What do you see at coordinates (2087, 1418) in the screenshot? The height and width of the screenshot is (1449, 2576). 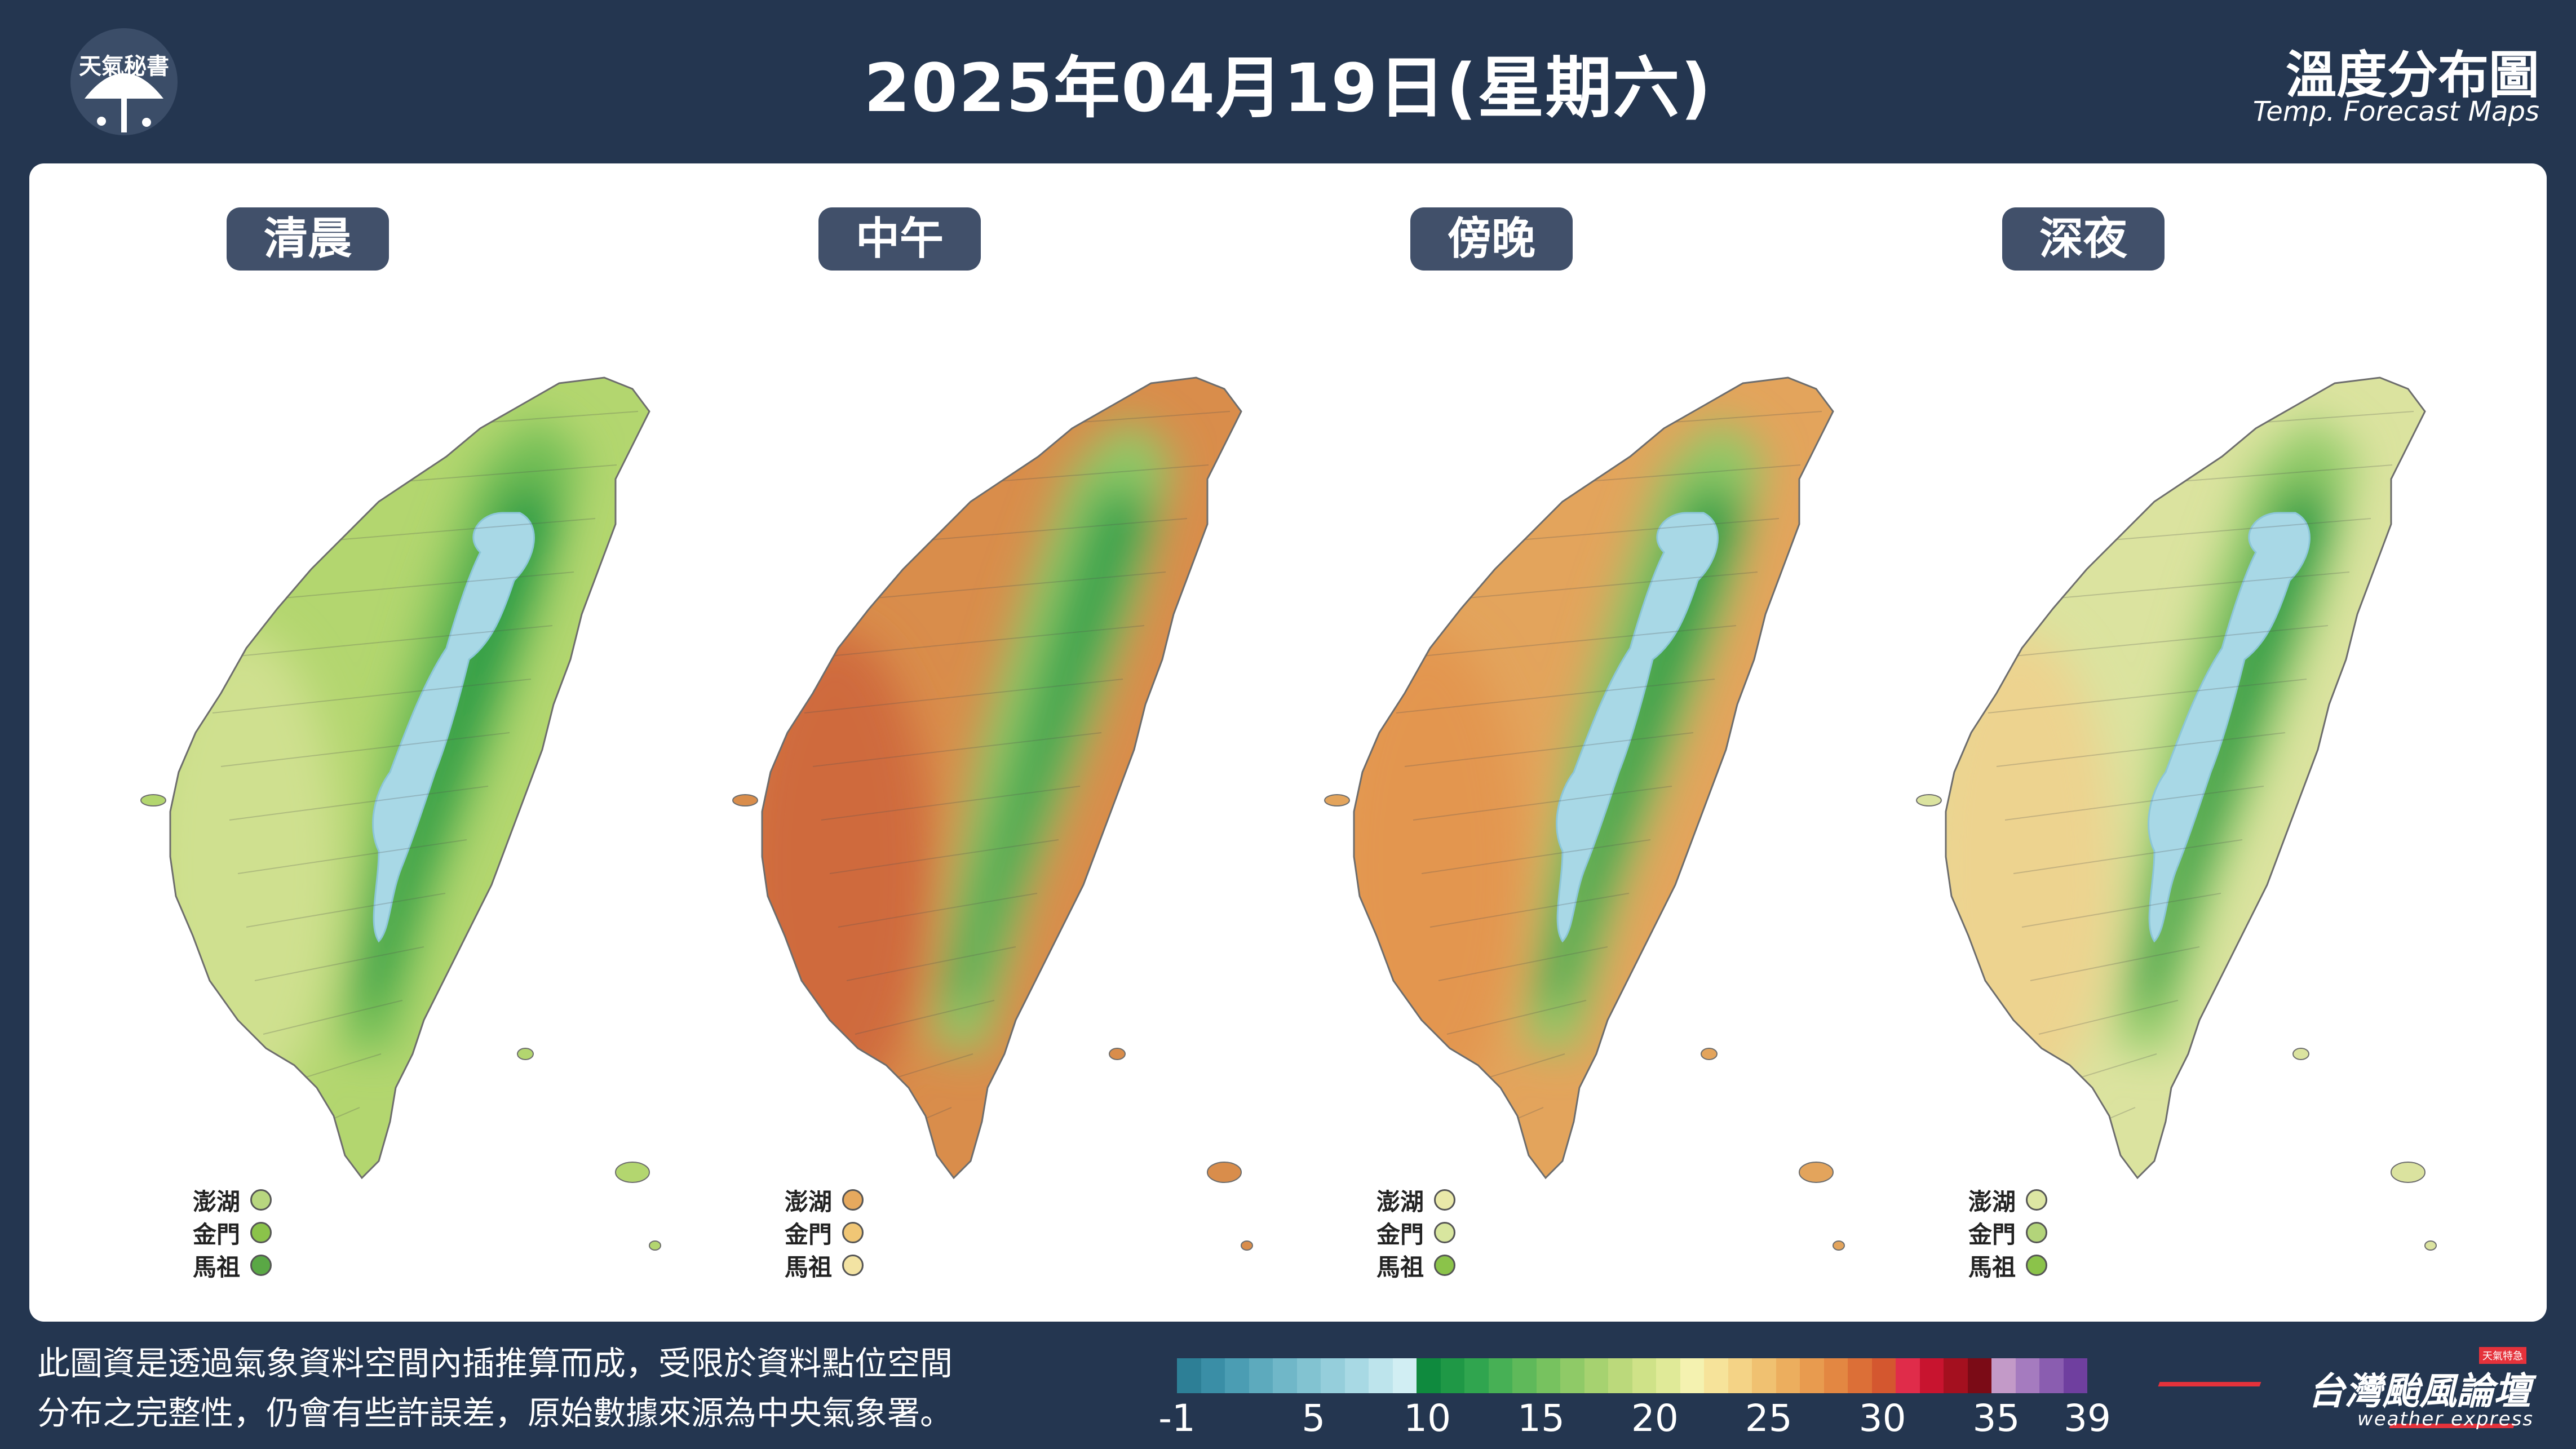 I see `colorbar-tick-label: 39` at bounding box center [2087, 1418].